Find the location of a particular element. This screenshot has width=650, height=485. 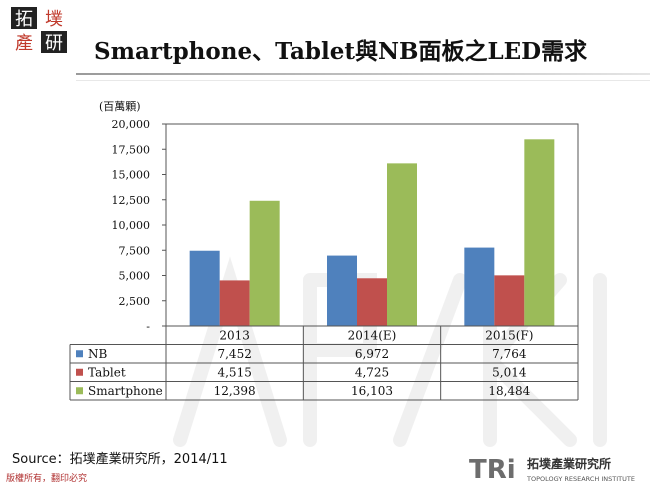

topology-logo: 拓 墣 產 研 is located at coordinates (39, 30).